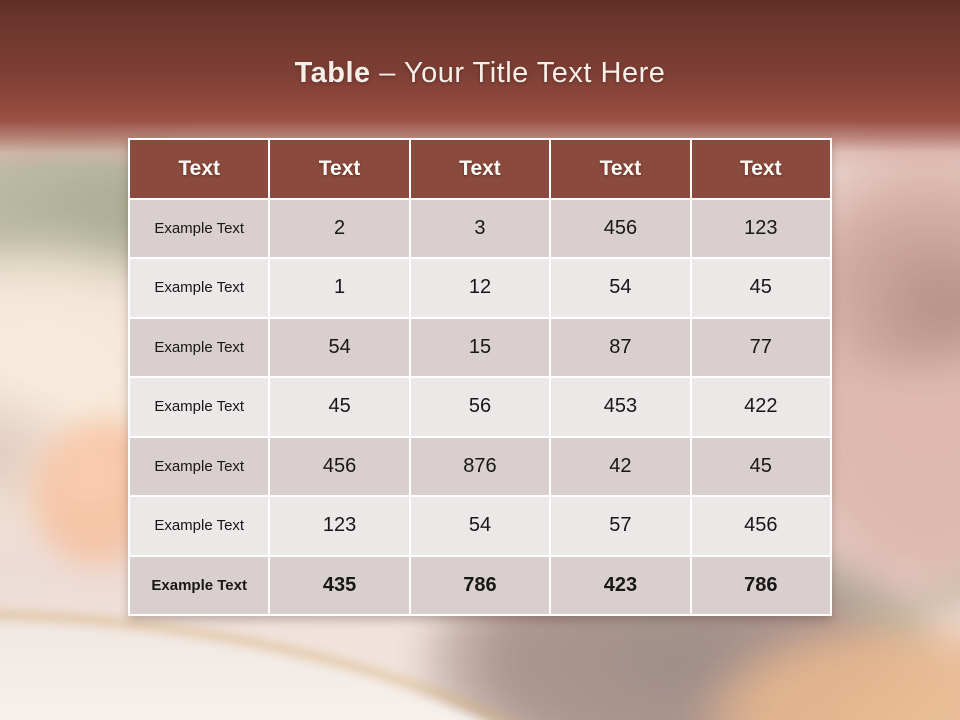  Describe the element at coordinates (339, 585) in the screenshot. I see `value-cell: 435` at that location.